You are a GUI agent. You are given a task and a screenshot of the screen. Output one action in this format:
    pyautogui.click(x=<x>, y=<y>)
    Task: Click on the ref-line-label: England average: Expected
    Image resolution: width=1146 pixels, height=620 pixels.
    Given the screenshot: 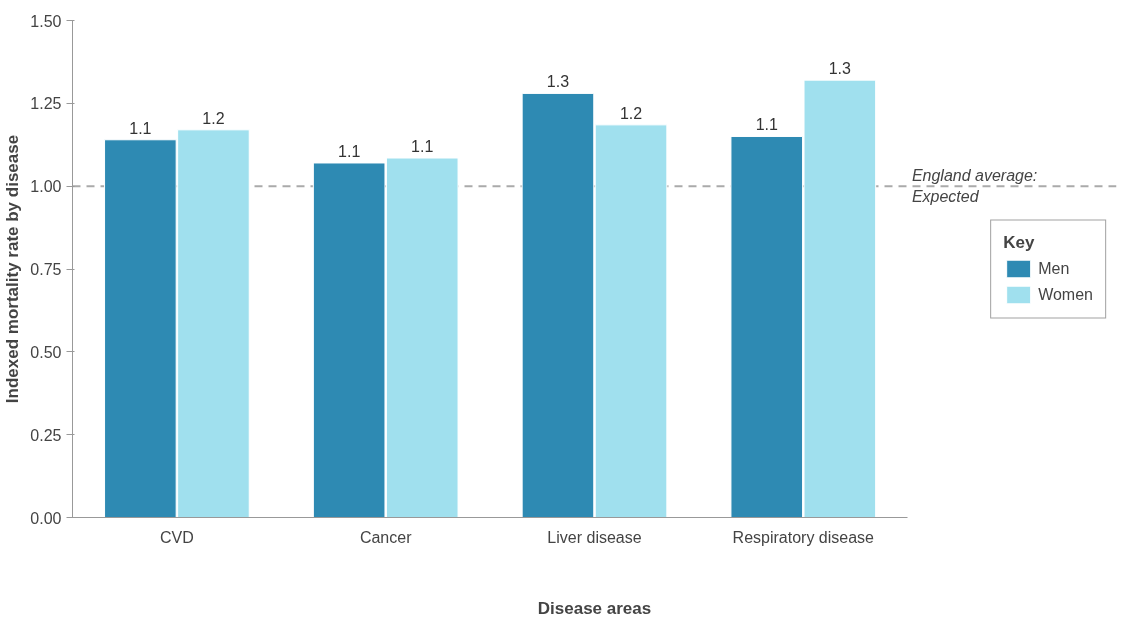 What is the action you would take?
    pyautogui.click(x=974, y=186)
    